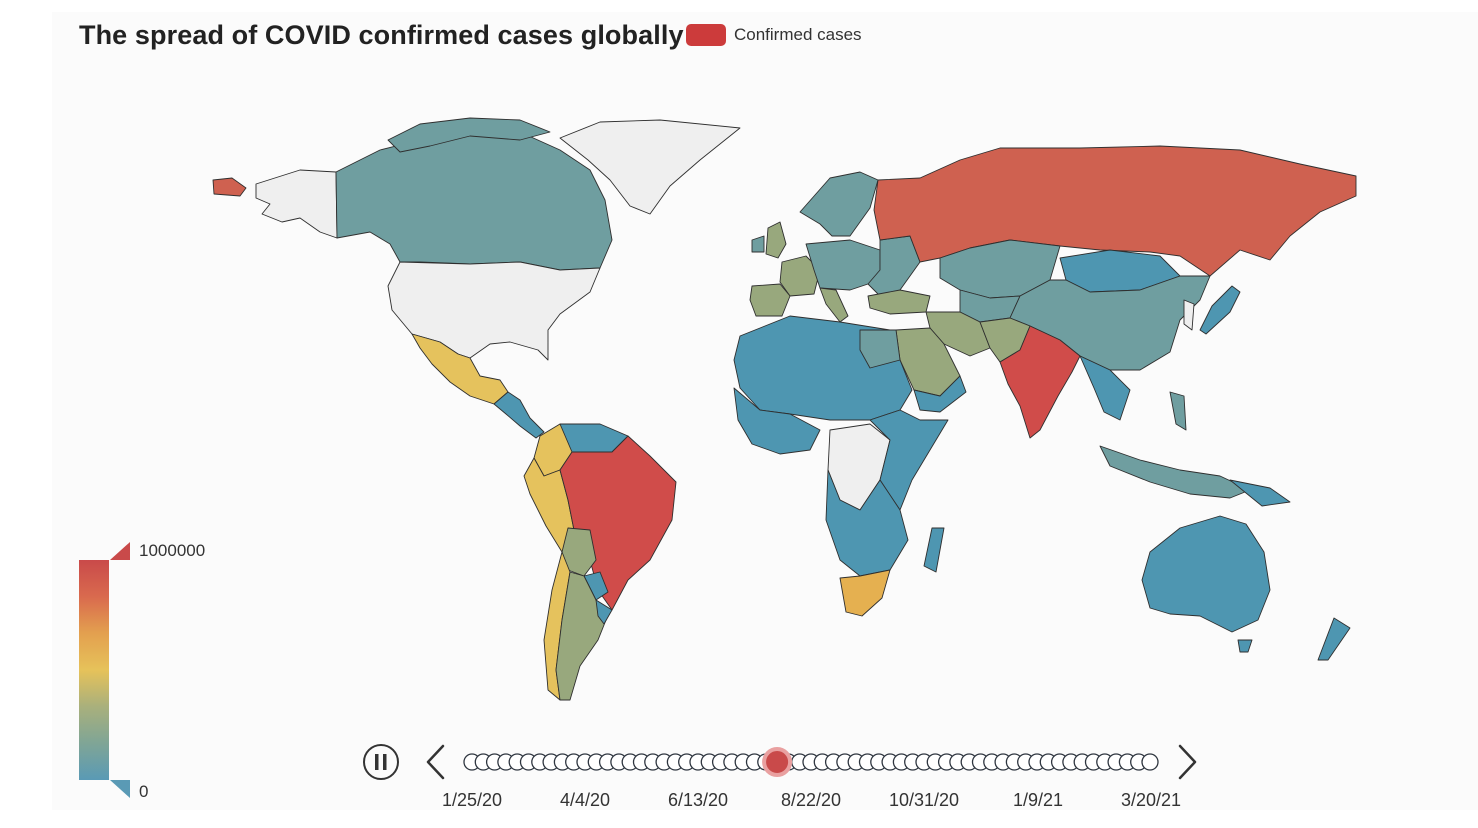  I want to click on country-spain, so click(770, 300).